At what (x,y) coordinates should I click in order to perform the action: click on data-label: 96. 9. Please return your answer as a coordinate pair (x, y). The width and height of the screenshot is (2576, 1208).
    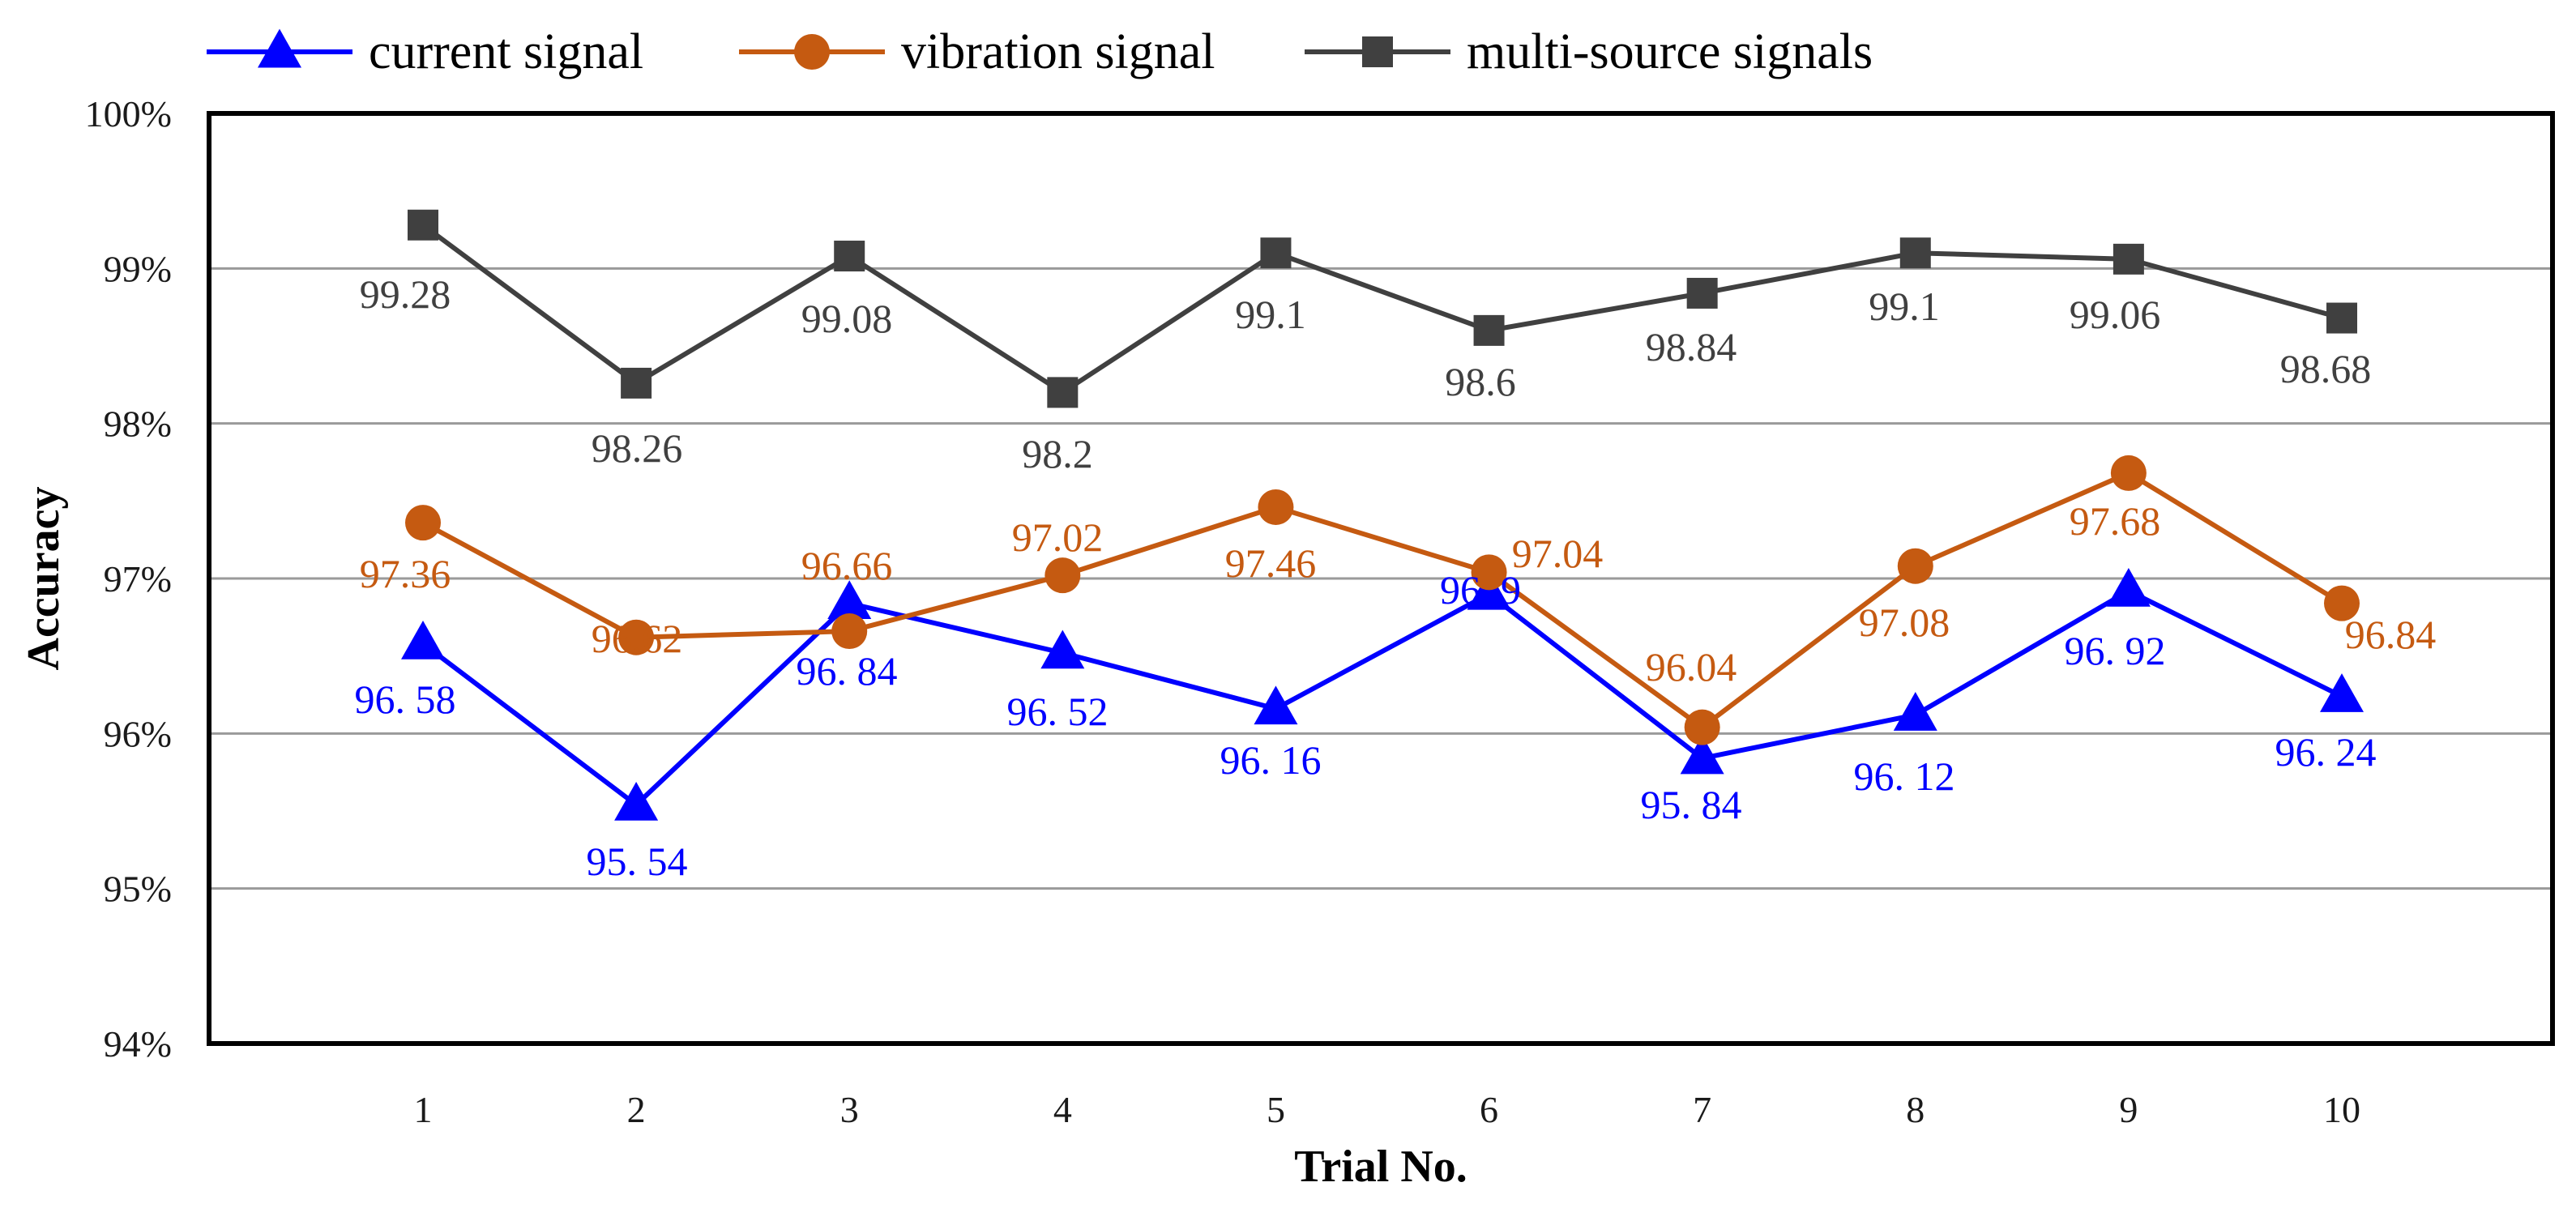
    Looking at the image, I should click on (1480, 590).